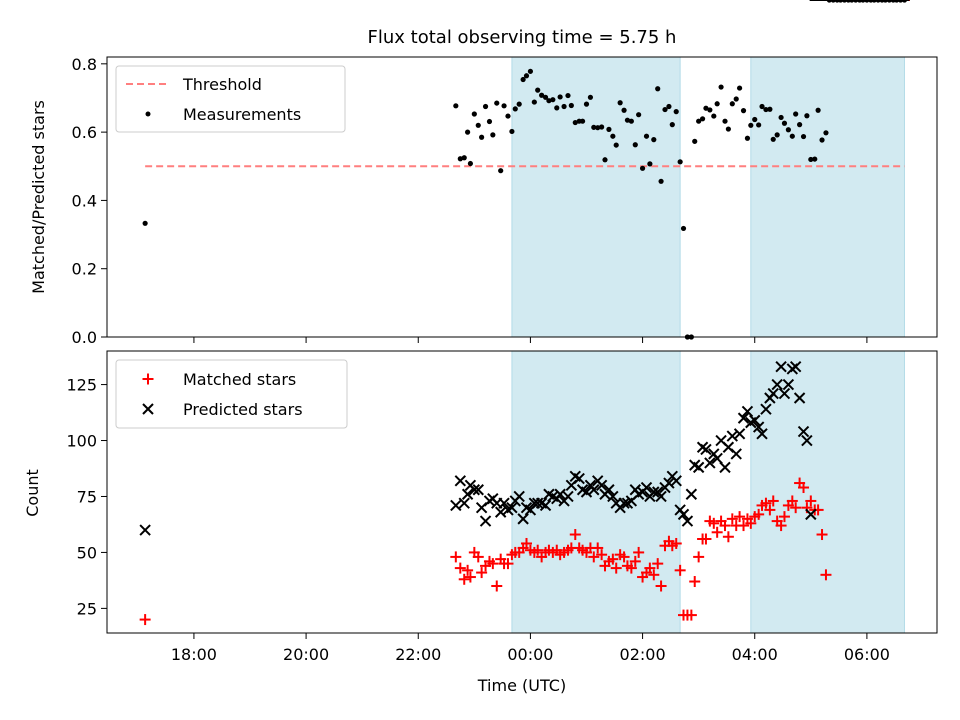 Image resolution: width=960 pixels, height=720 pixels. I want to click on y-tick-label: 125, so click(81, 385).